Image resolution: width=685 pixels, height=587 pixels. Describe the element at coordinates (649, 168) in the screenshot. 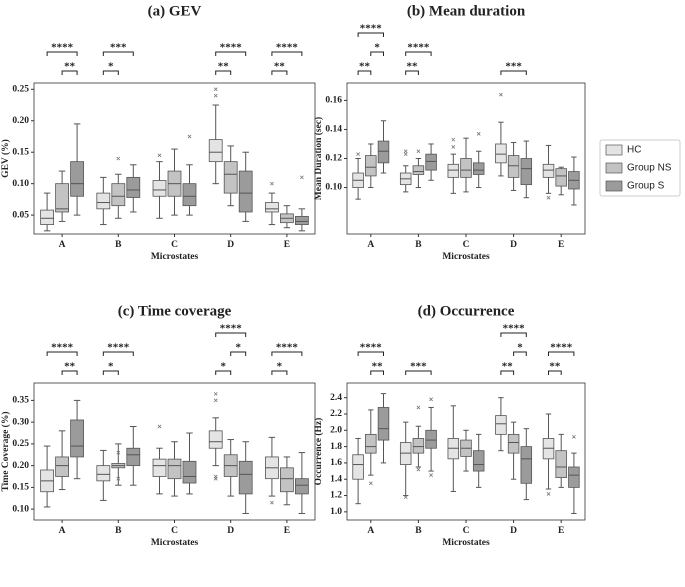

I see `legend-label: Group NS` at that location.